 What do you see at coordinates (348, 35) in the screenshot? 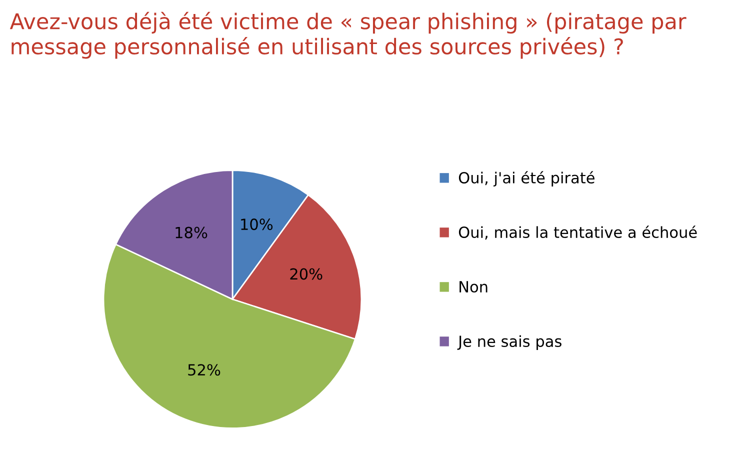
I see `chart-title: Avez-vous déjà été victime de « spear phishing » (piratage par message personnalisé en utilisant des sources privées) ?` at bounding box center [348, 35].